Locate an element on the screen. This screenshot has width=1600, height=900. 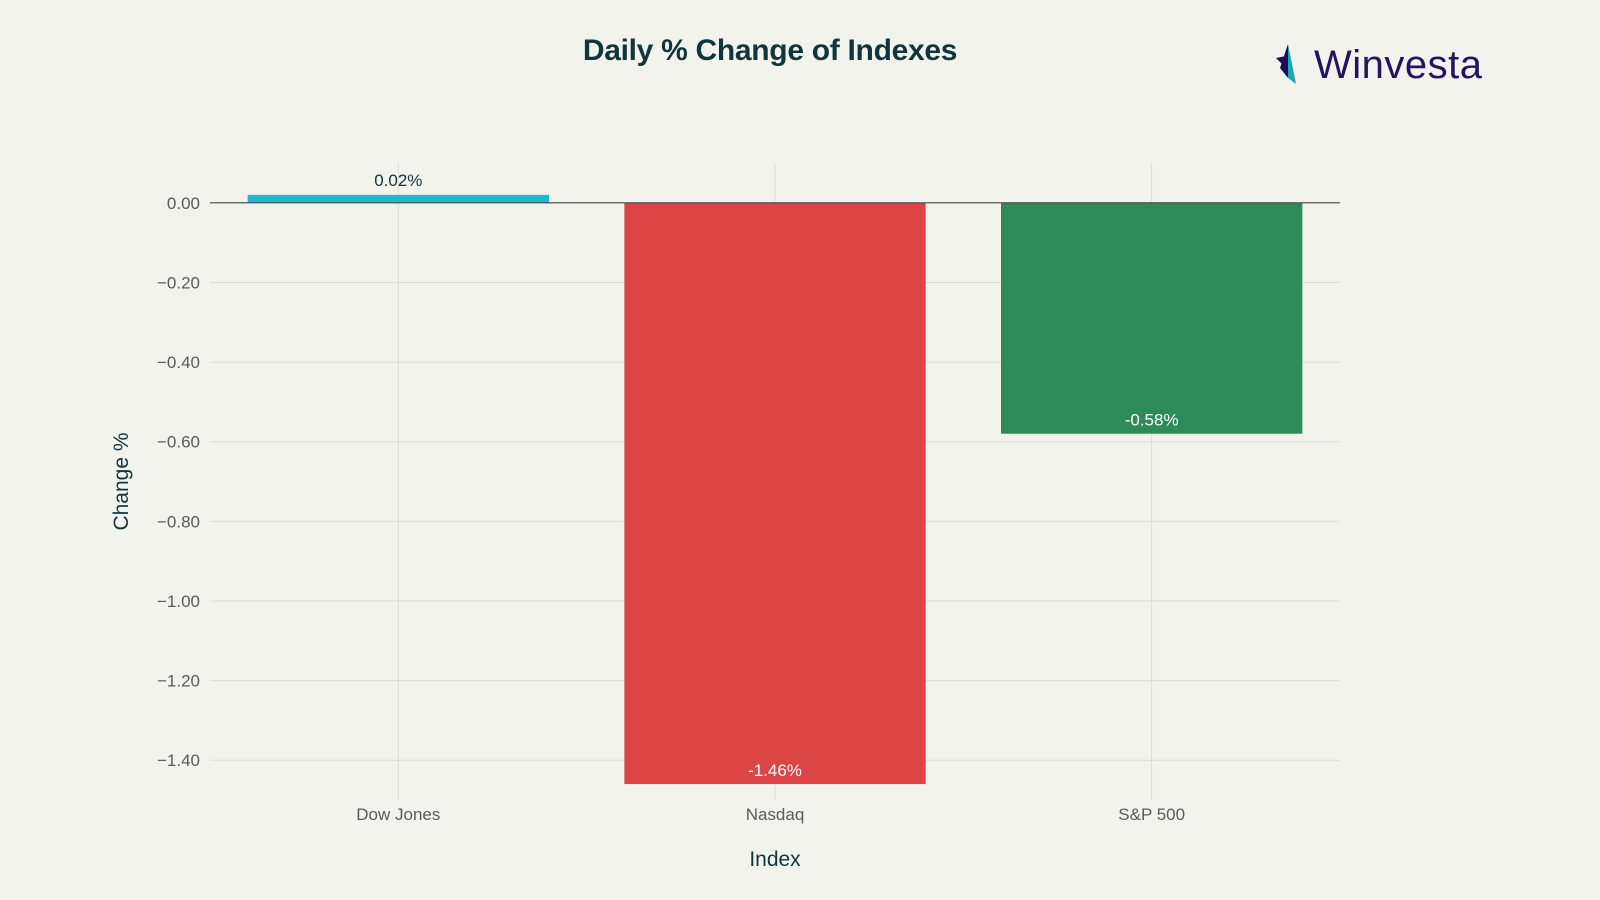
y-axis-title: Change % is located at coordinates (121, 481).